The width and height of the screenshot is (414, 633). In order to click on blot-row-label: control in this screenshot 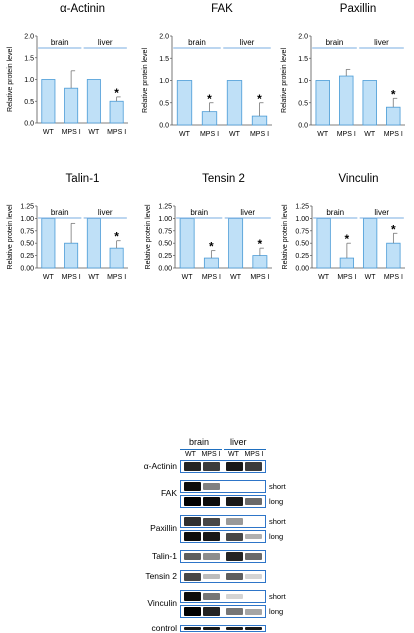, I will do `click(164, 627)`.